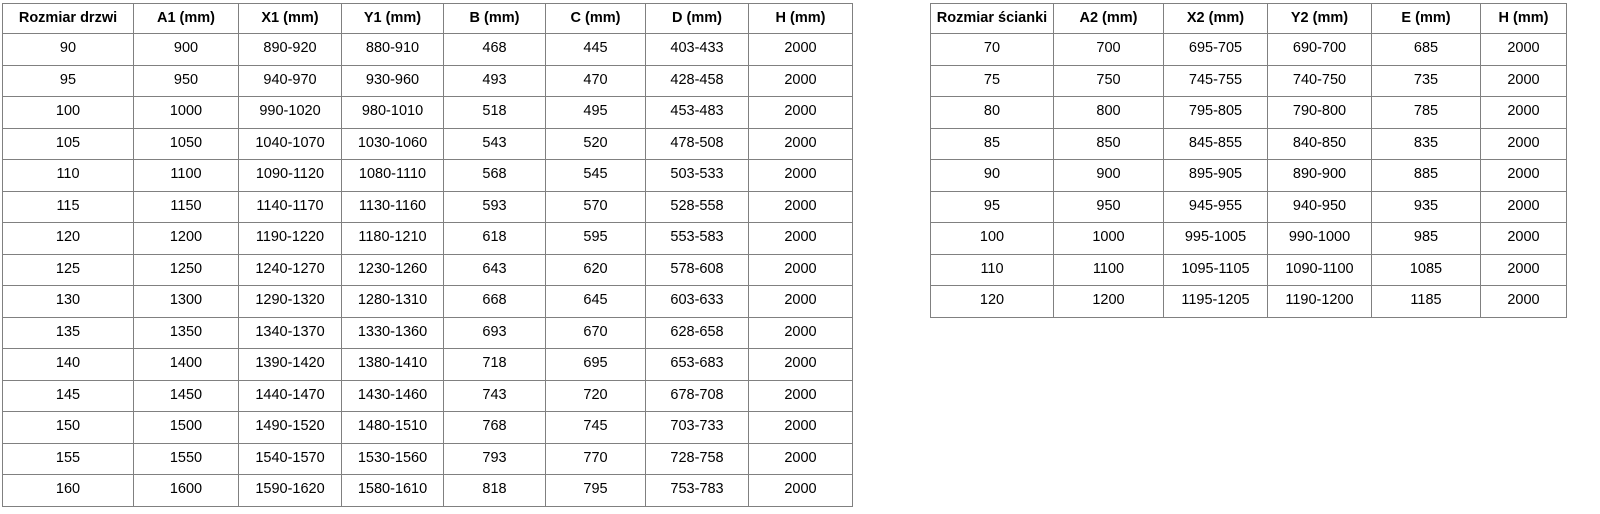 The height and width of the screenshot is (514, 1600). What do you see at coordinates (1426, 49) in the screenshot?
I see `table-cell: 685` at bounding box center [1426, 49].